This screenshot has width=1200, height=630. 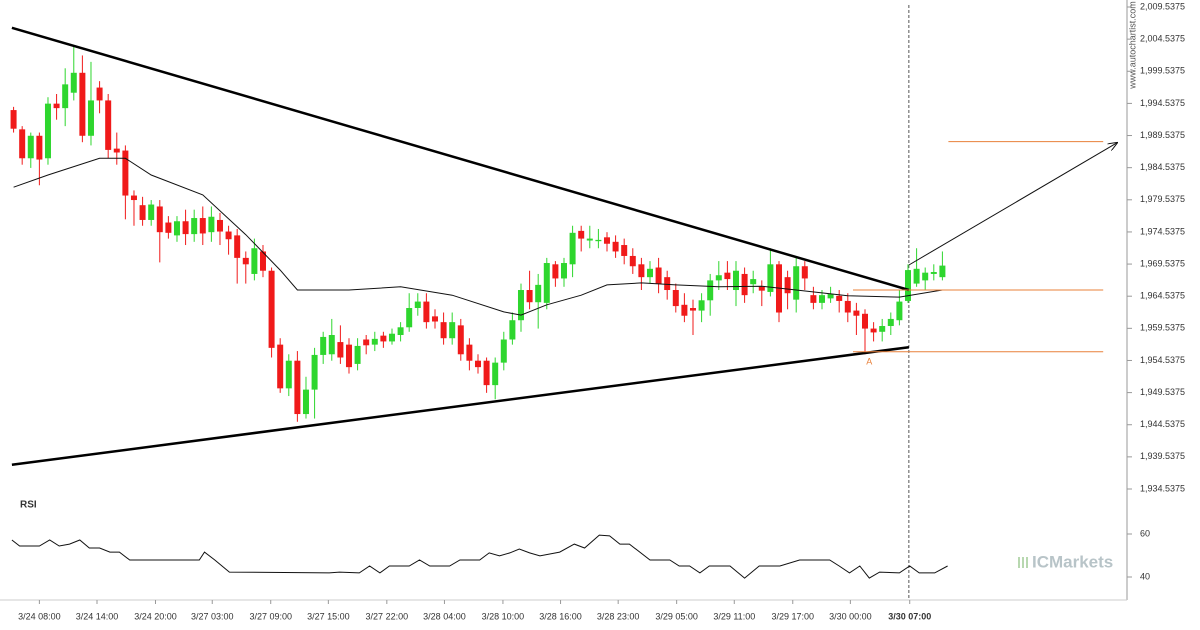 What do you see at coordinates (869, 361) in the screenshot?
I see `pattern-marker: A` at bounding box center [869, 361].